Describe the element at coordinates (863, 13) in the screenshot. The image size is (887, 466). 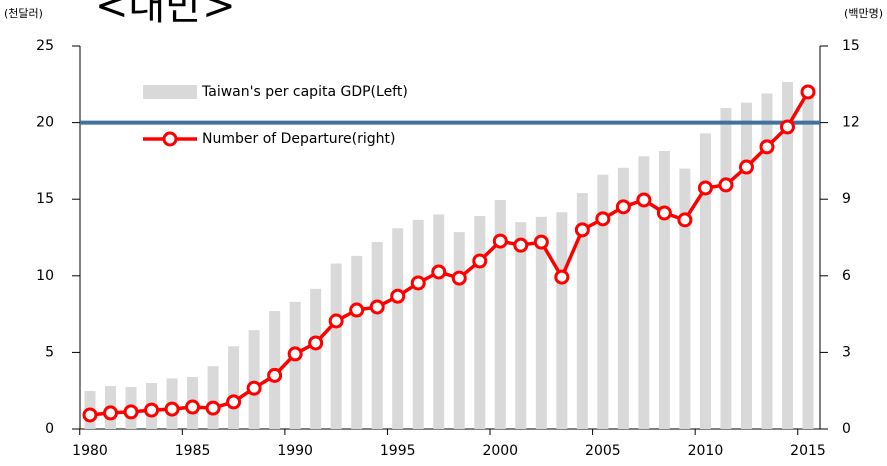
I see `y2-axis-label: (백만명)` at that location.